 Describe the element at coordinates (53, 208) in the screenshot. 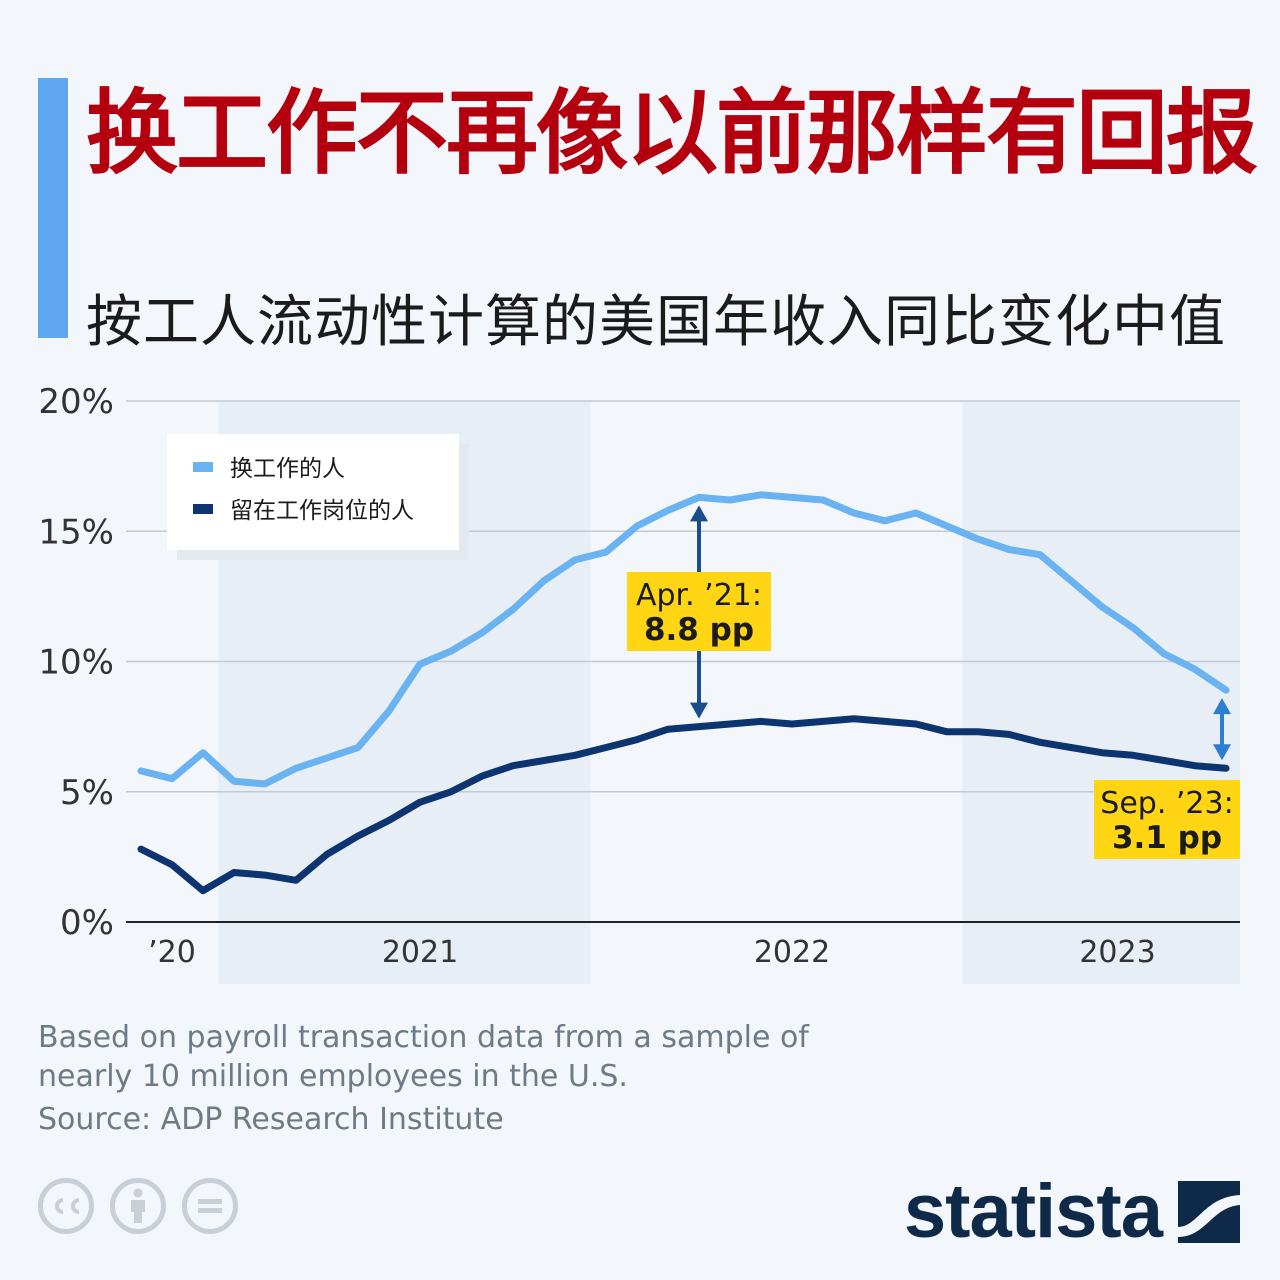

I see `accent-bar` at that location.